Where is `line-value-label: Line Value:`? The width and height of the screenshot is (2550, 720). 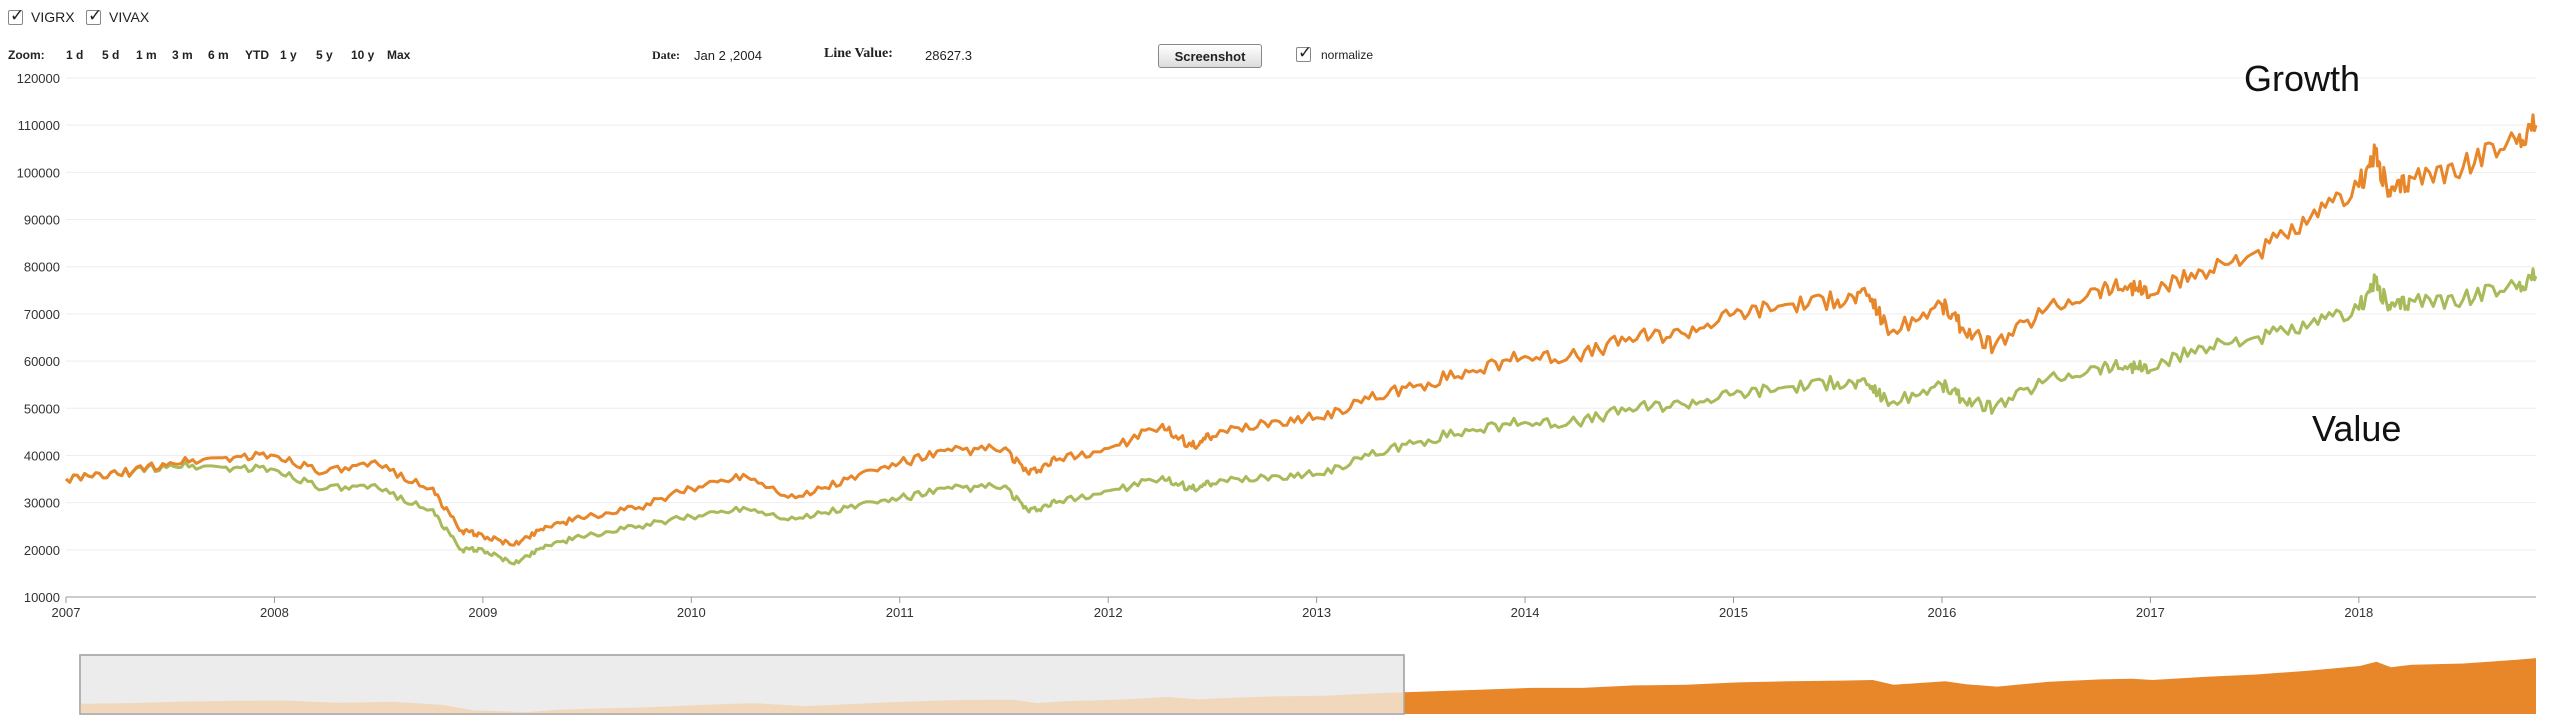 line-value-label: Line Value: is located at coordinates (858, 53).